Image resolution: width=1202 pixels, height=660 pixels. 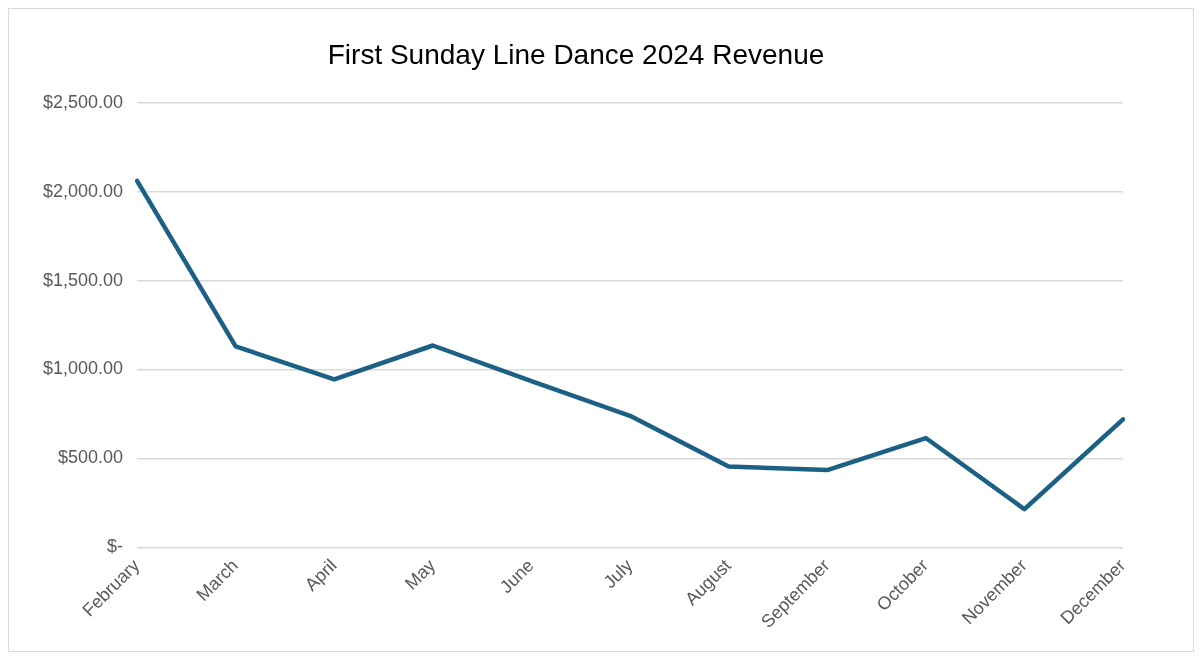 What do you see at coordinates (83, 368) in the screenshot?
I see `y-tick-label: $1,000.00` at bounding box center [83, 368].